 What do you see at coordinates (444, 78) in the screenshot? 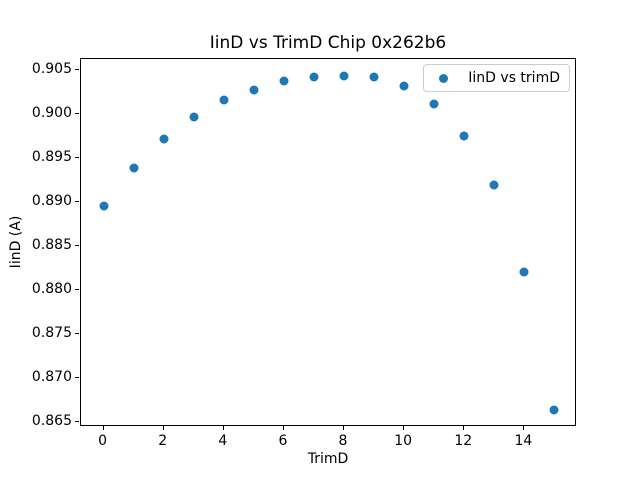
I see `legend-marker-dot` at bounding box center [444, 78].